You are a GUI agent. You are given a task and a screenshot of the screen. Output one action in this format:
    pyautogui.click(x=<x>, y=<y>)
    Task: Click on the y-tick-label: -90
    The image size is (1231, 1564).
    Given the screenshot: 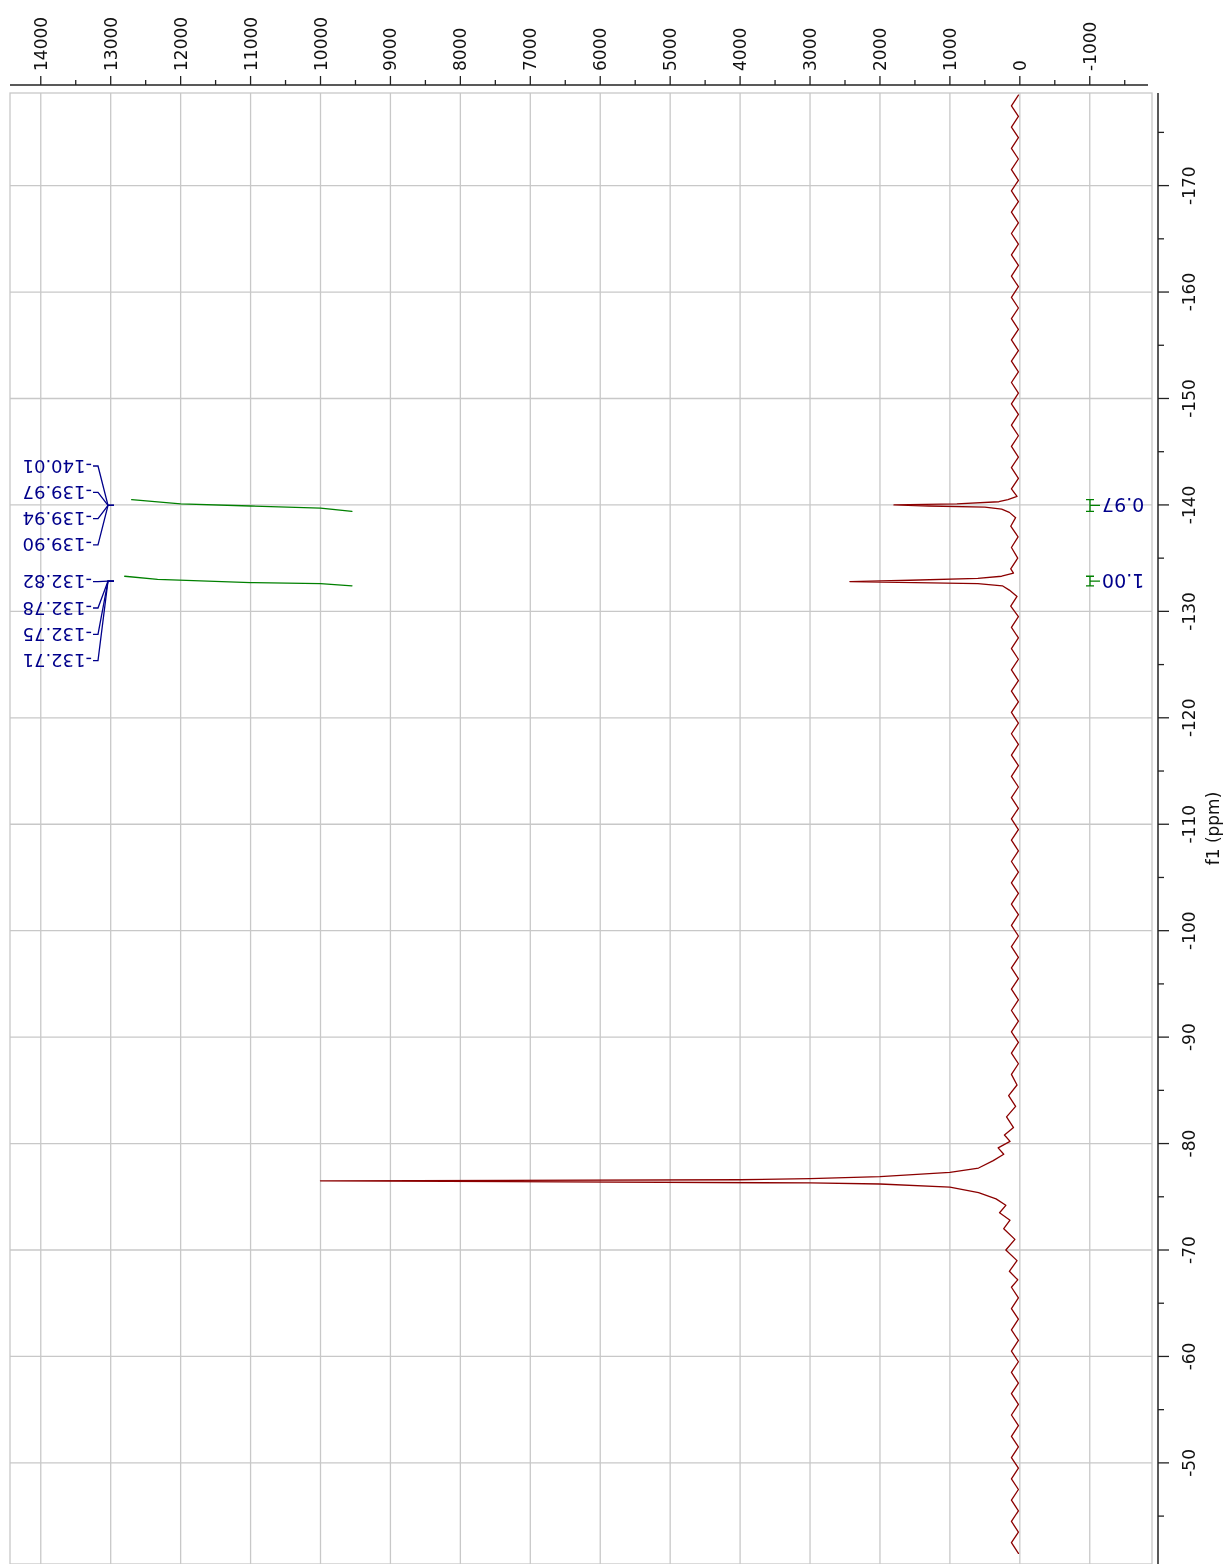 What is the action you would take?
    pyautogui.click(x=1189, y=1037)
    